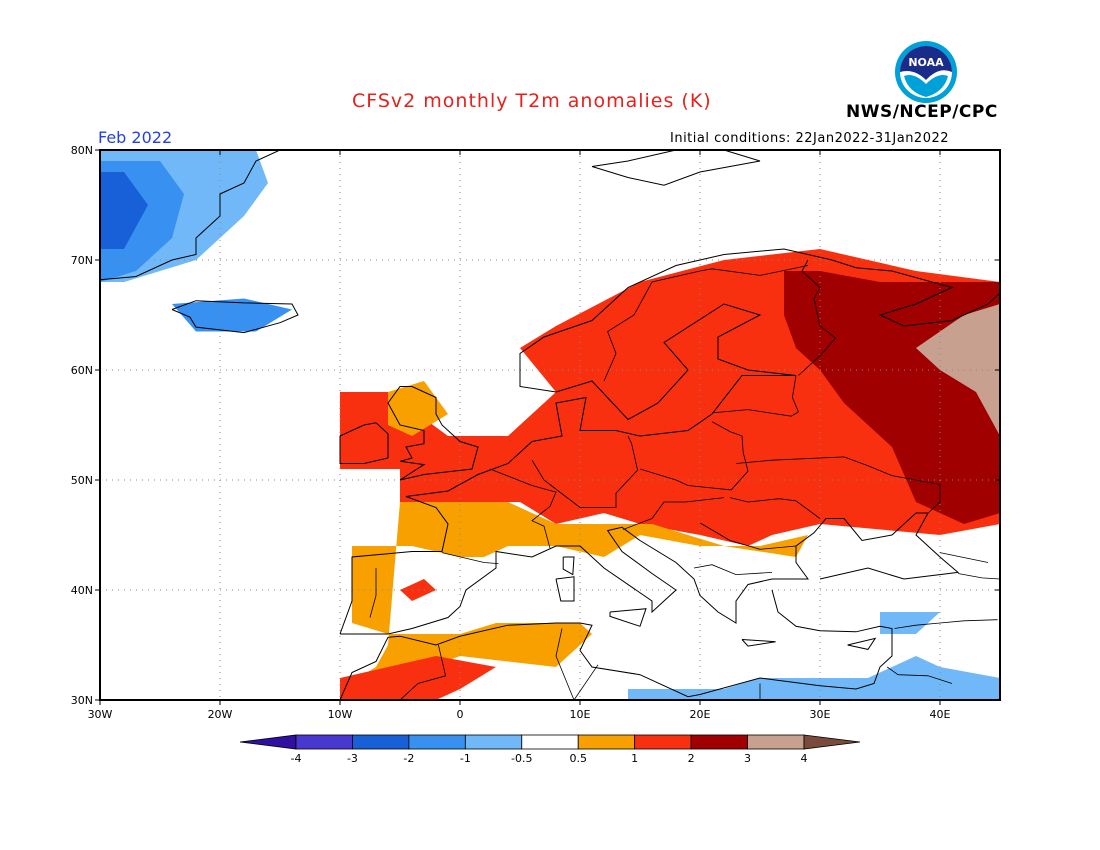 Image resolution: width=1100 pixels, height=850 pixels. Describe the element at coordinates (580, 714) in the screenshot. I see `x-tick-label: 10E` at that location.